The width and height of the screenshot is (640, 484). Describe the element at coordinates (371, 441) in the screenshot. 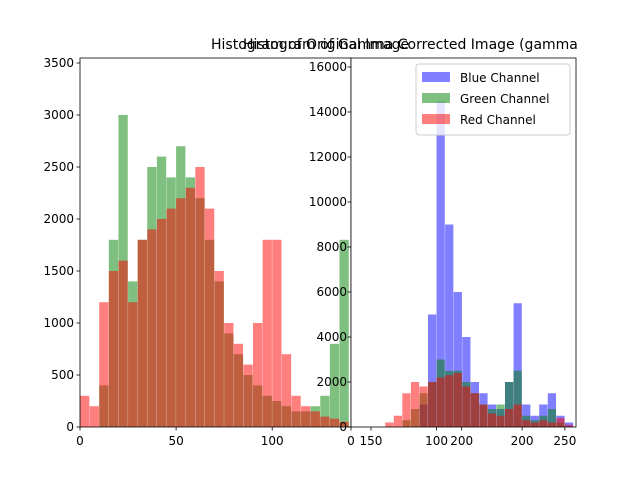

I see `x-tick-label: 150` at that location.